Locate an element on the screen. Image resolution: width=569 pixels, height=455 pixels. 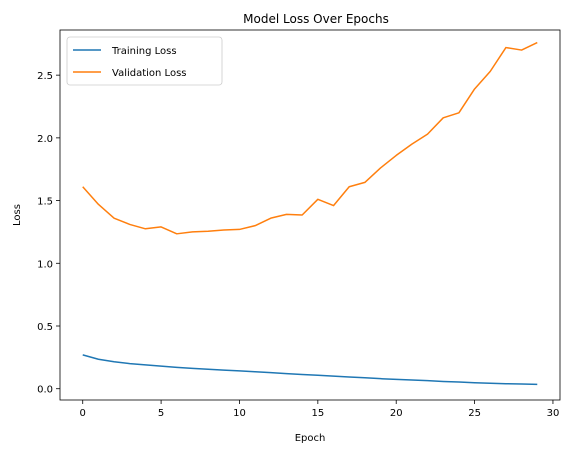
legend-frame is located at coordinates (144, 61).